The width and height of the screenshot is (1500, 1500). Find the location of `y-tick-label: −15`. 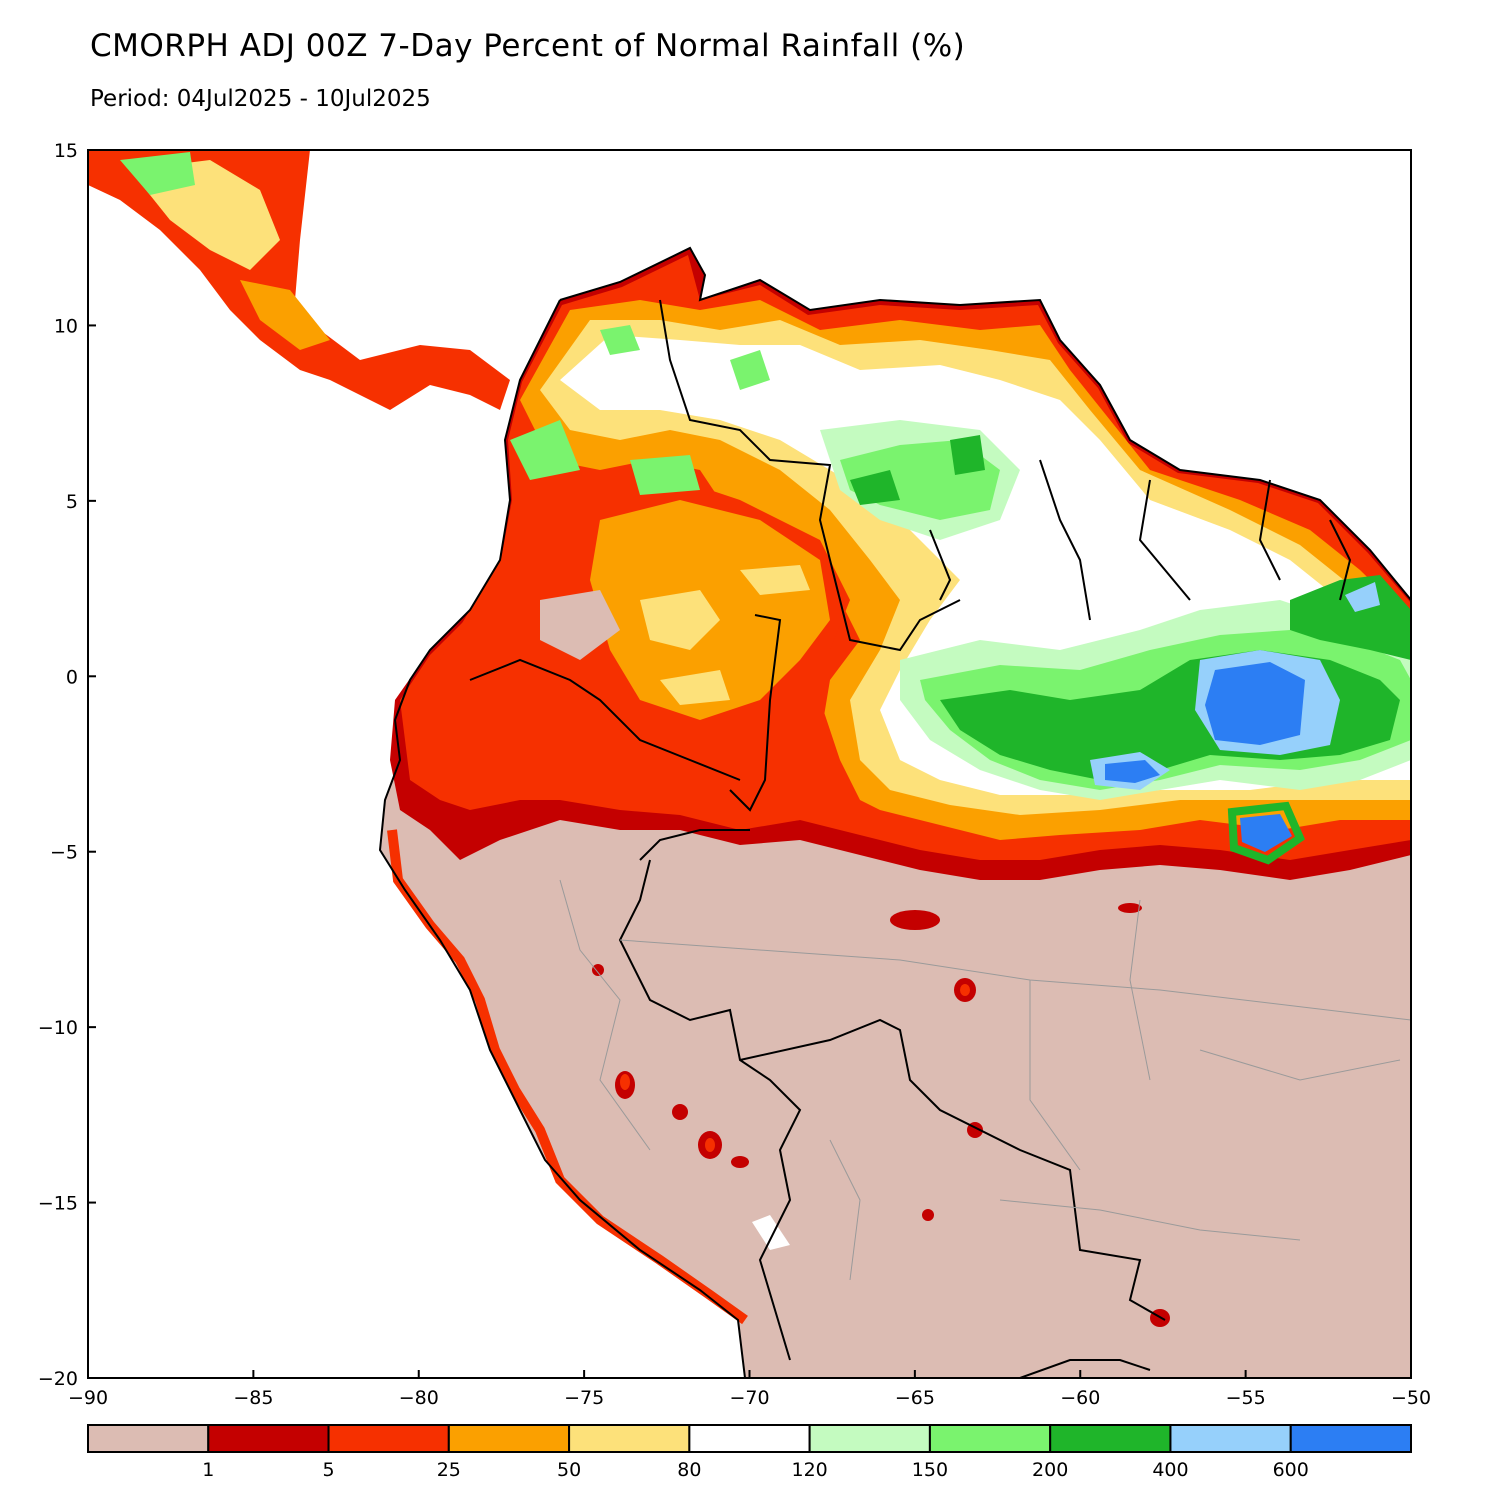

y-tick-label: −15 is located at coordinates (58, 1204).